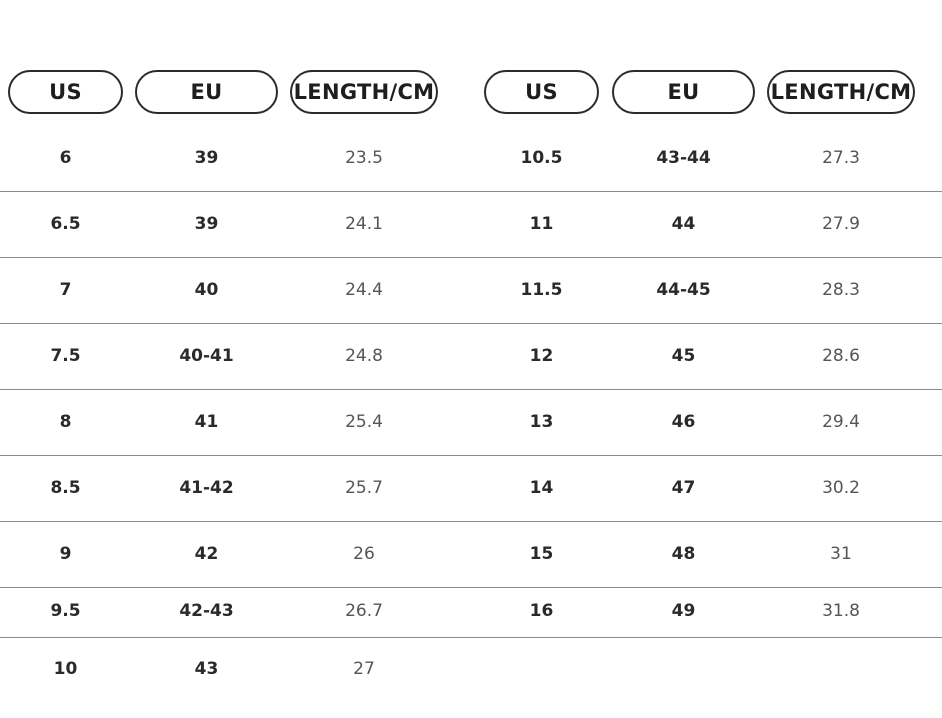 The height and width of the screenshot is (718, 942). What do you see at coordinates (65, 224) in the screenshot?
I see `us-size: 6.5` at bounding box center [65, 224].